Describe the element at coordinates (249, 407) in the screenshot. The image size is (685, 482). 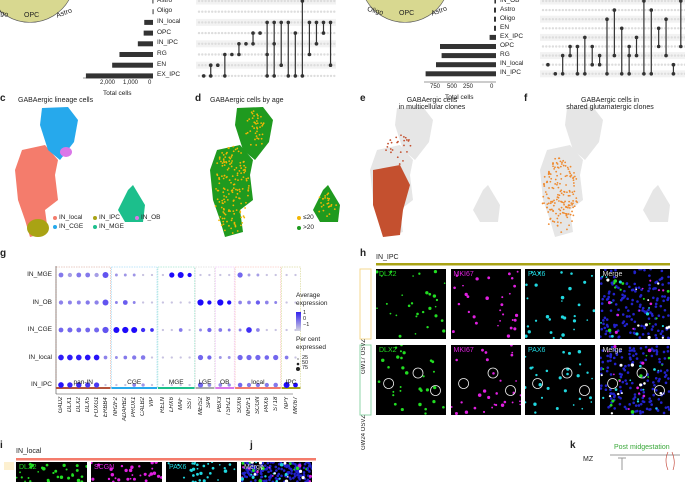
I see `gene-label: NR2F1` at that location.